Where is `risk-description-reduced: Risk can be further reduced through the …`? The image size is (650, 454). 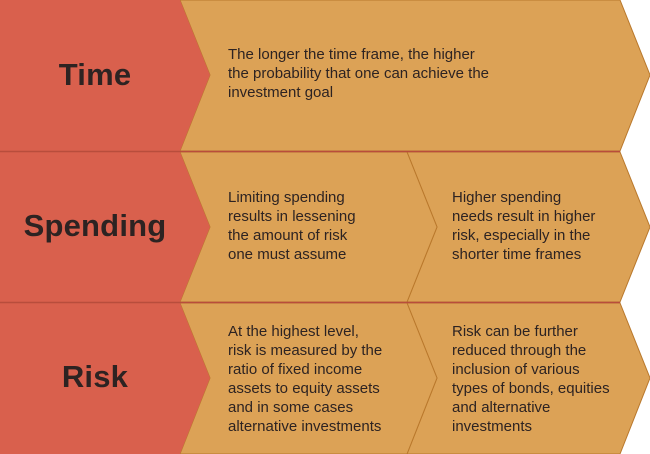 risk-description-reduced: Risk can be further reduced through the … is located at coordinates (531, 379).